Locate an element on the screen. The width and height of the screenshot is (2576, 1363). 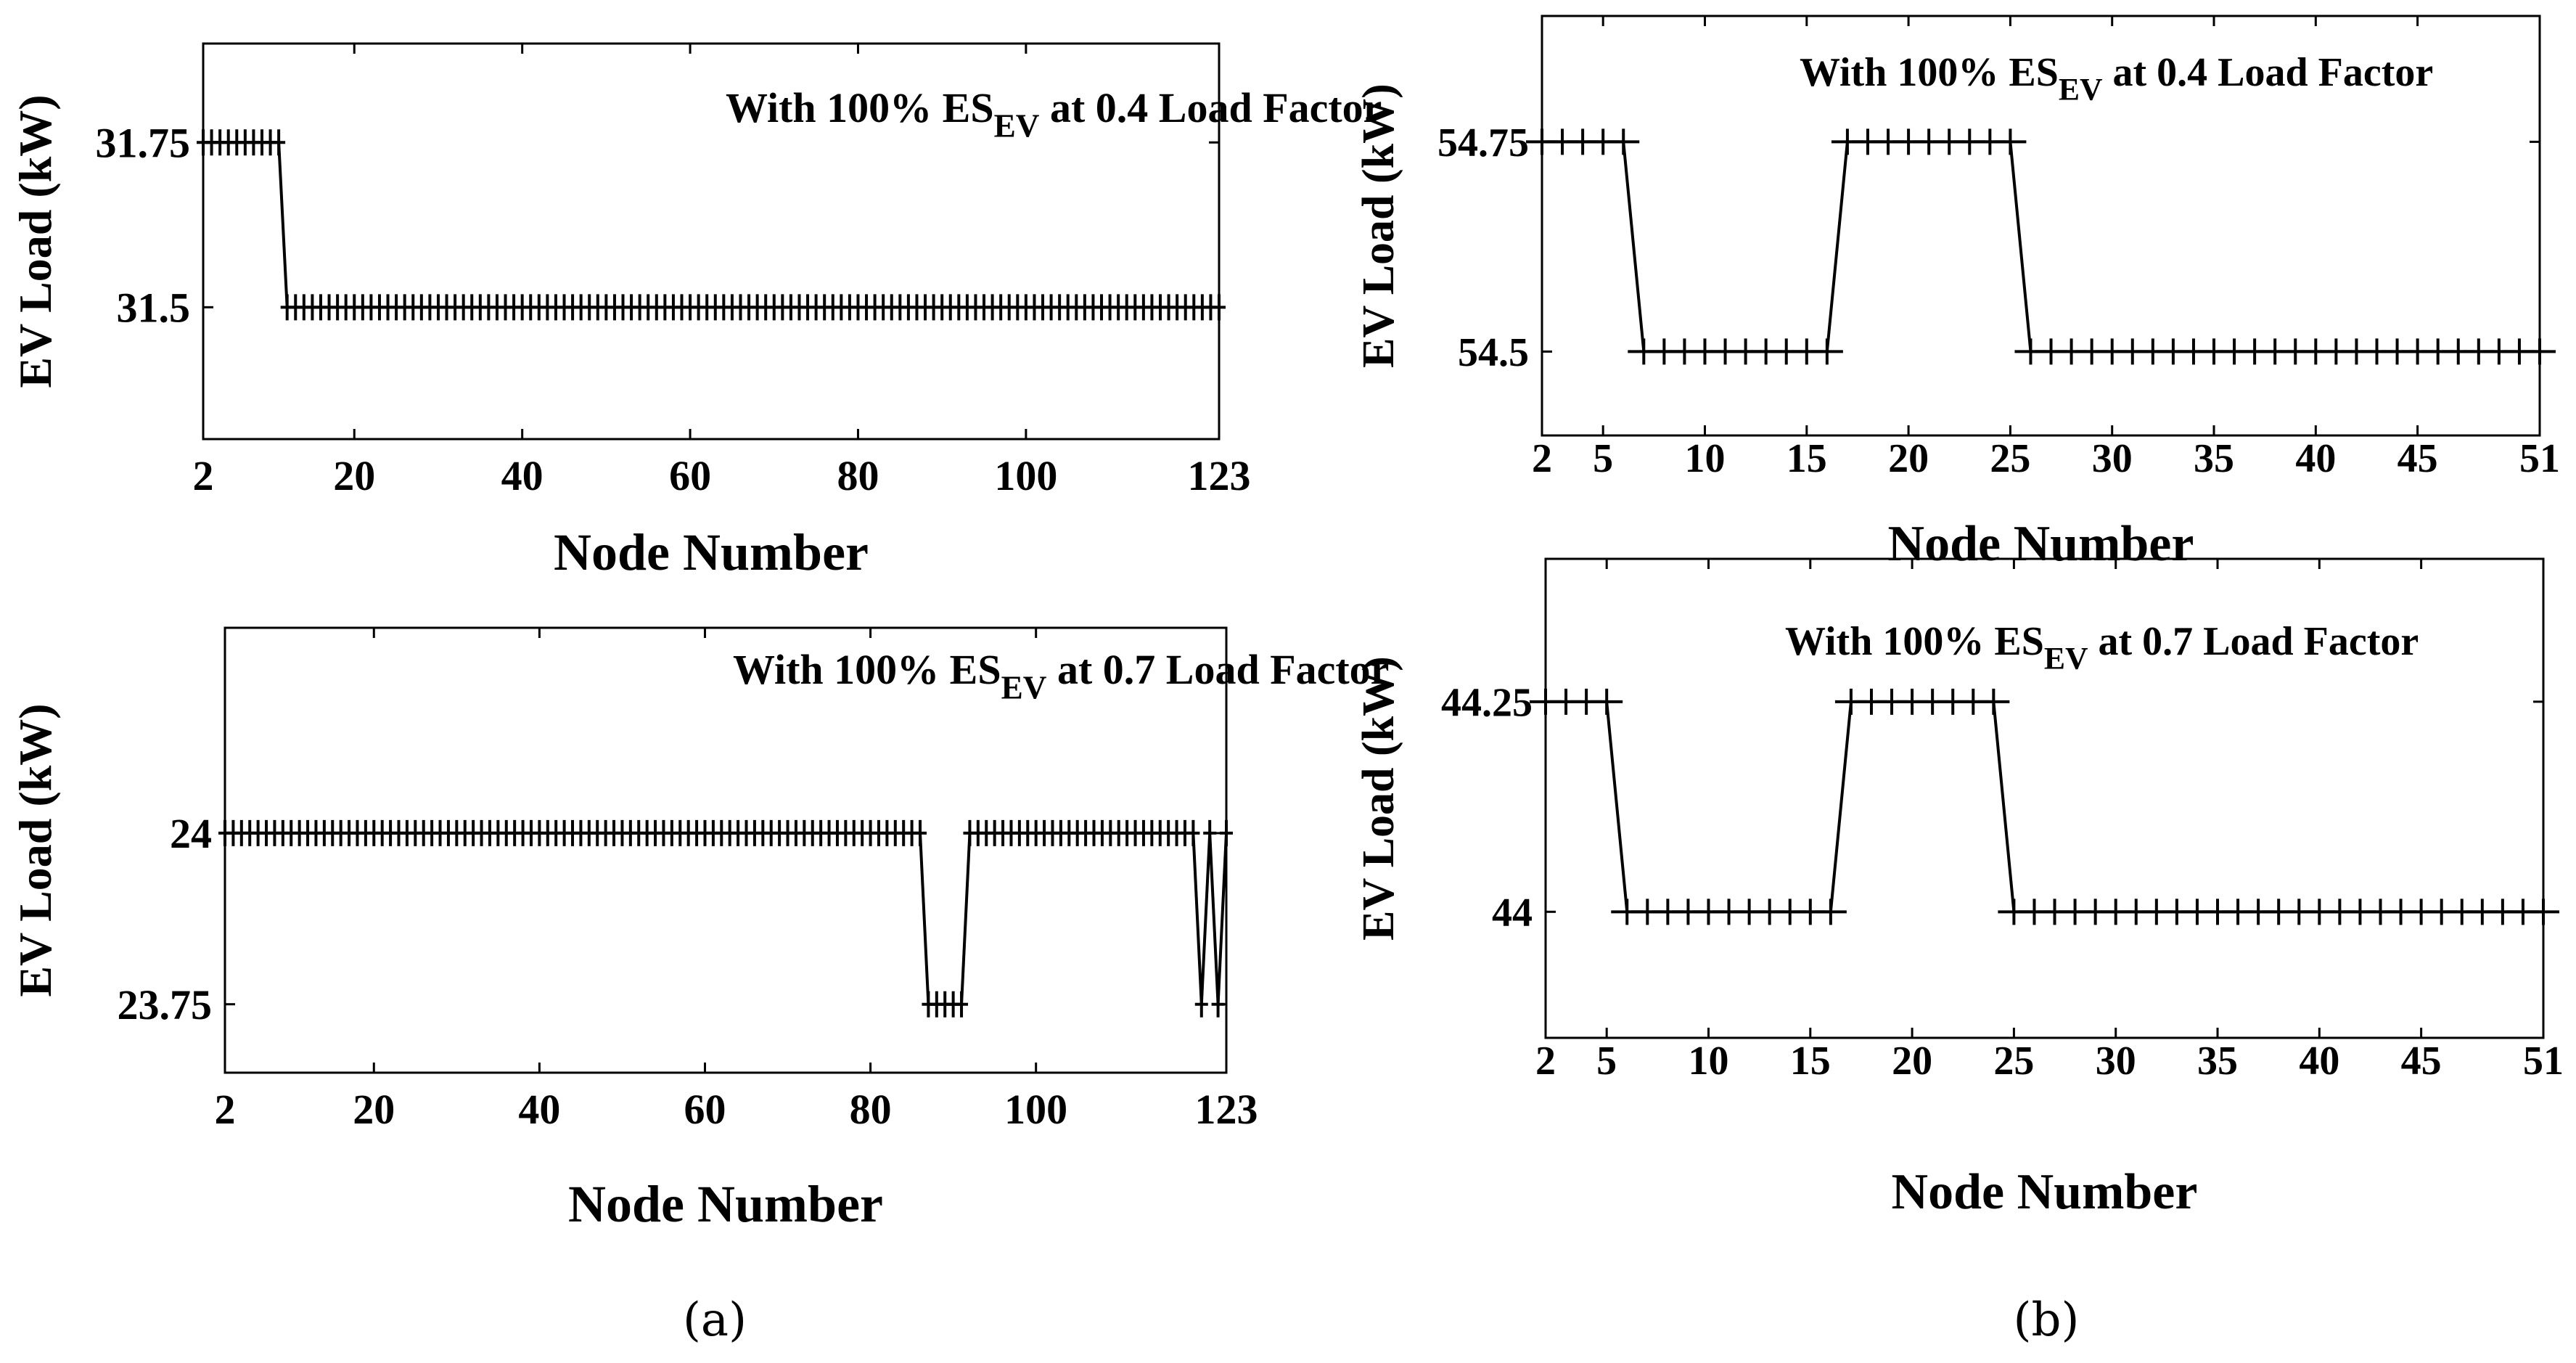
caption-a: (a) is located at coordinates (715, 1320).